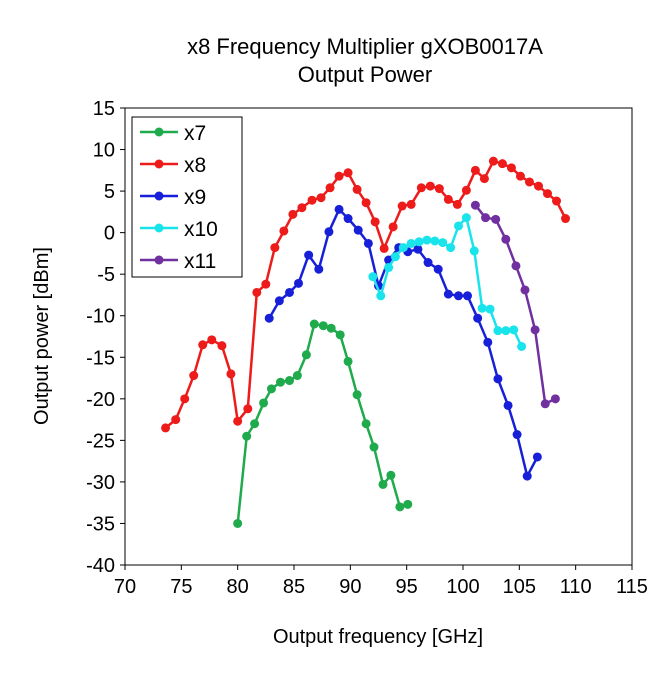 This screenshot has height=680, width=664. I want to click on y-tick-label: 5, so click(109, 192).